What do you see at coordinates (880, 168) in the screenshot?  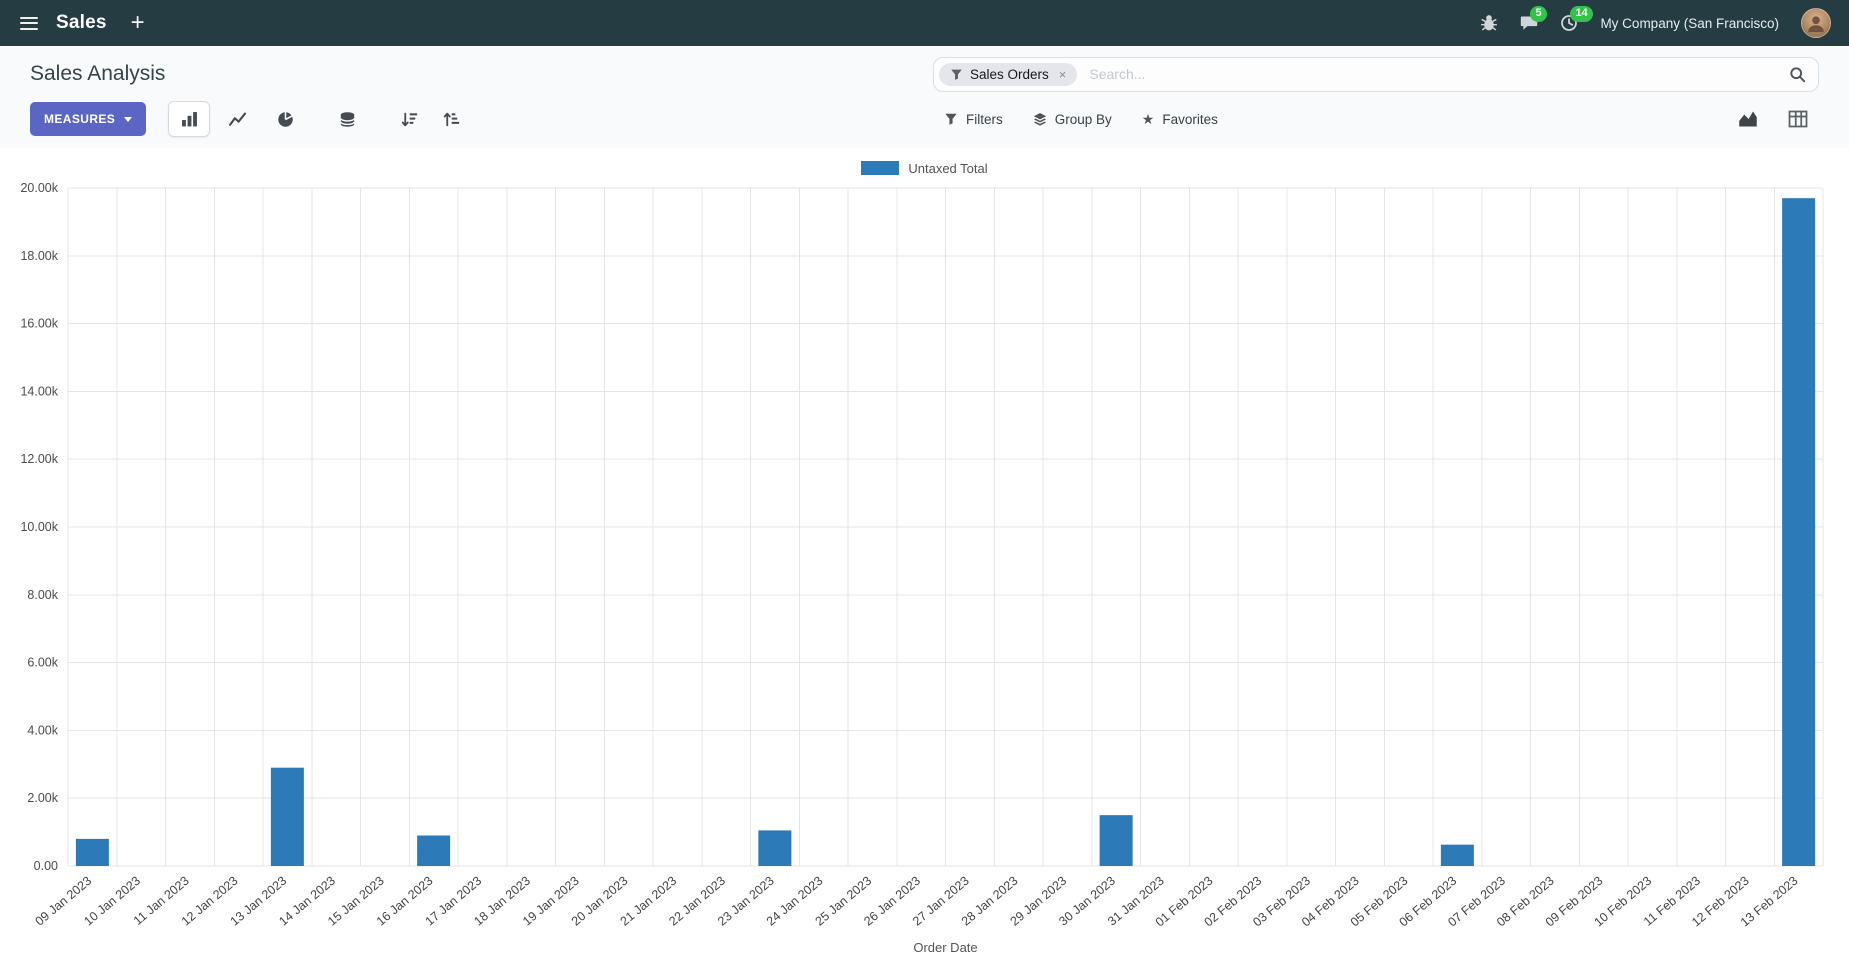 I see `legend-swatch` at bounding box center [880, 168].